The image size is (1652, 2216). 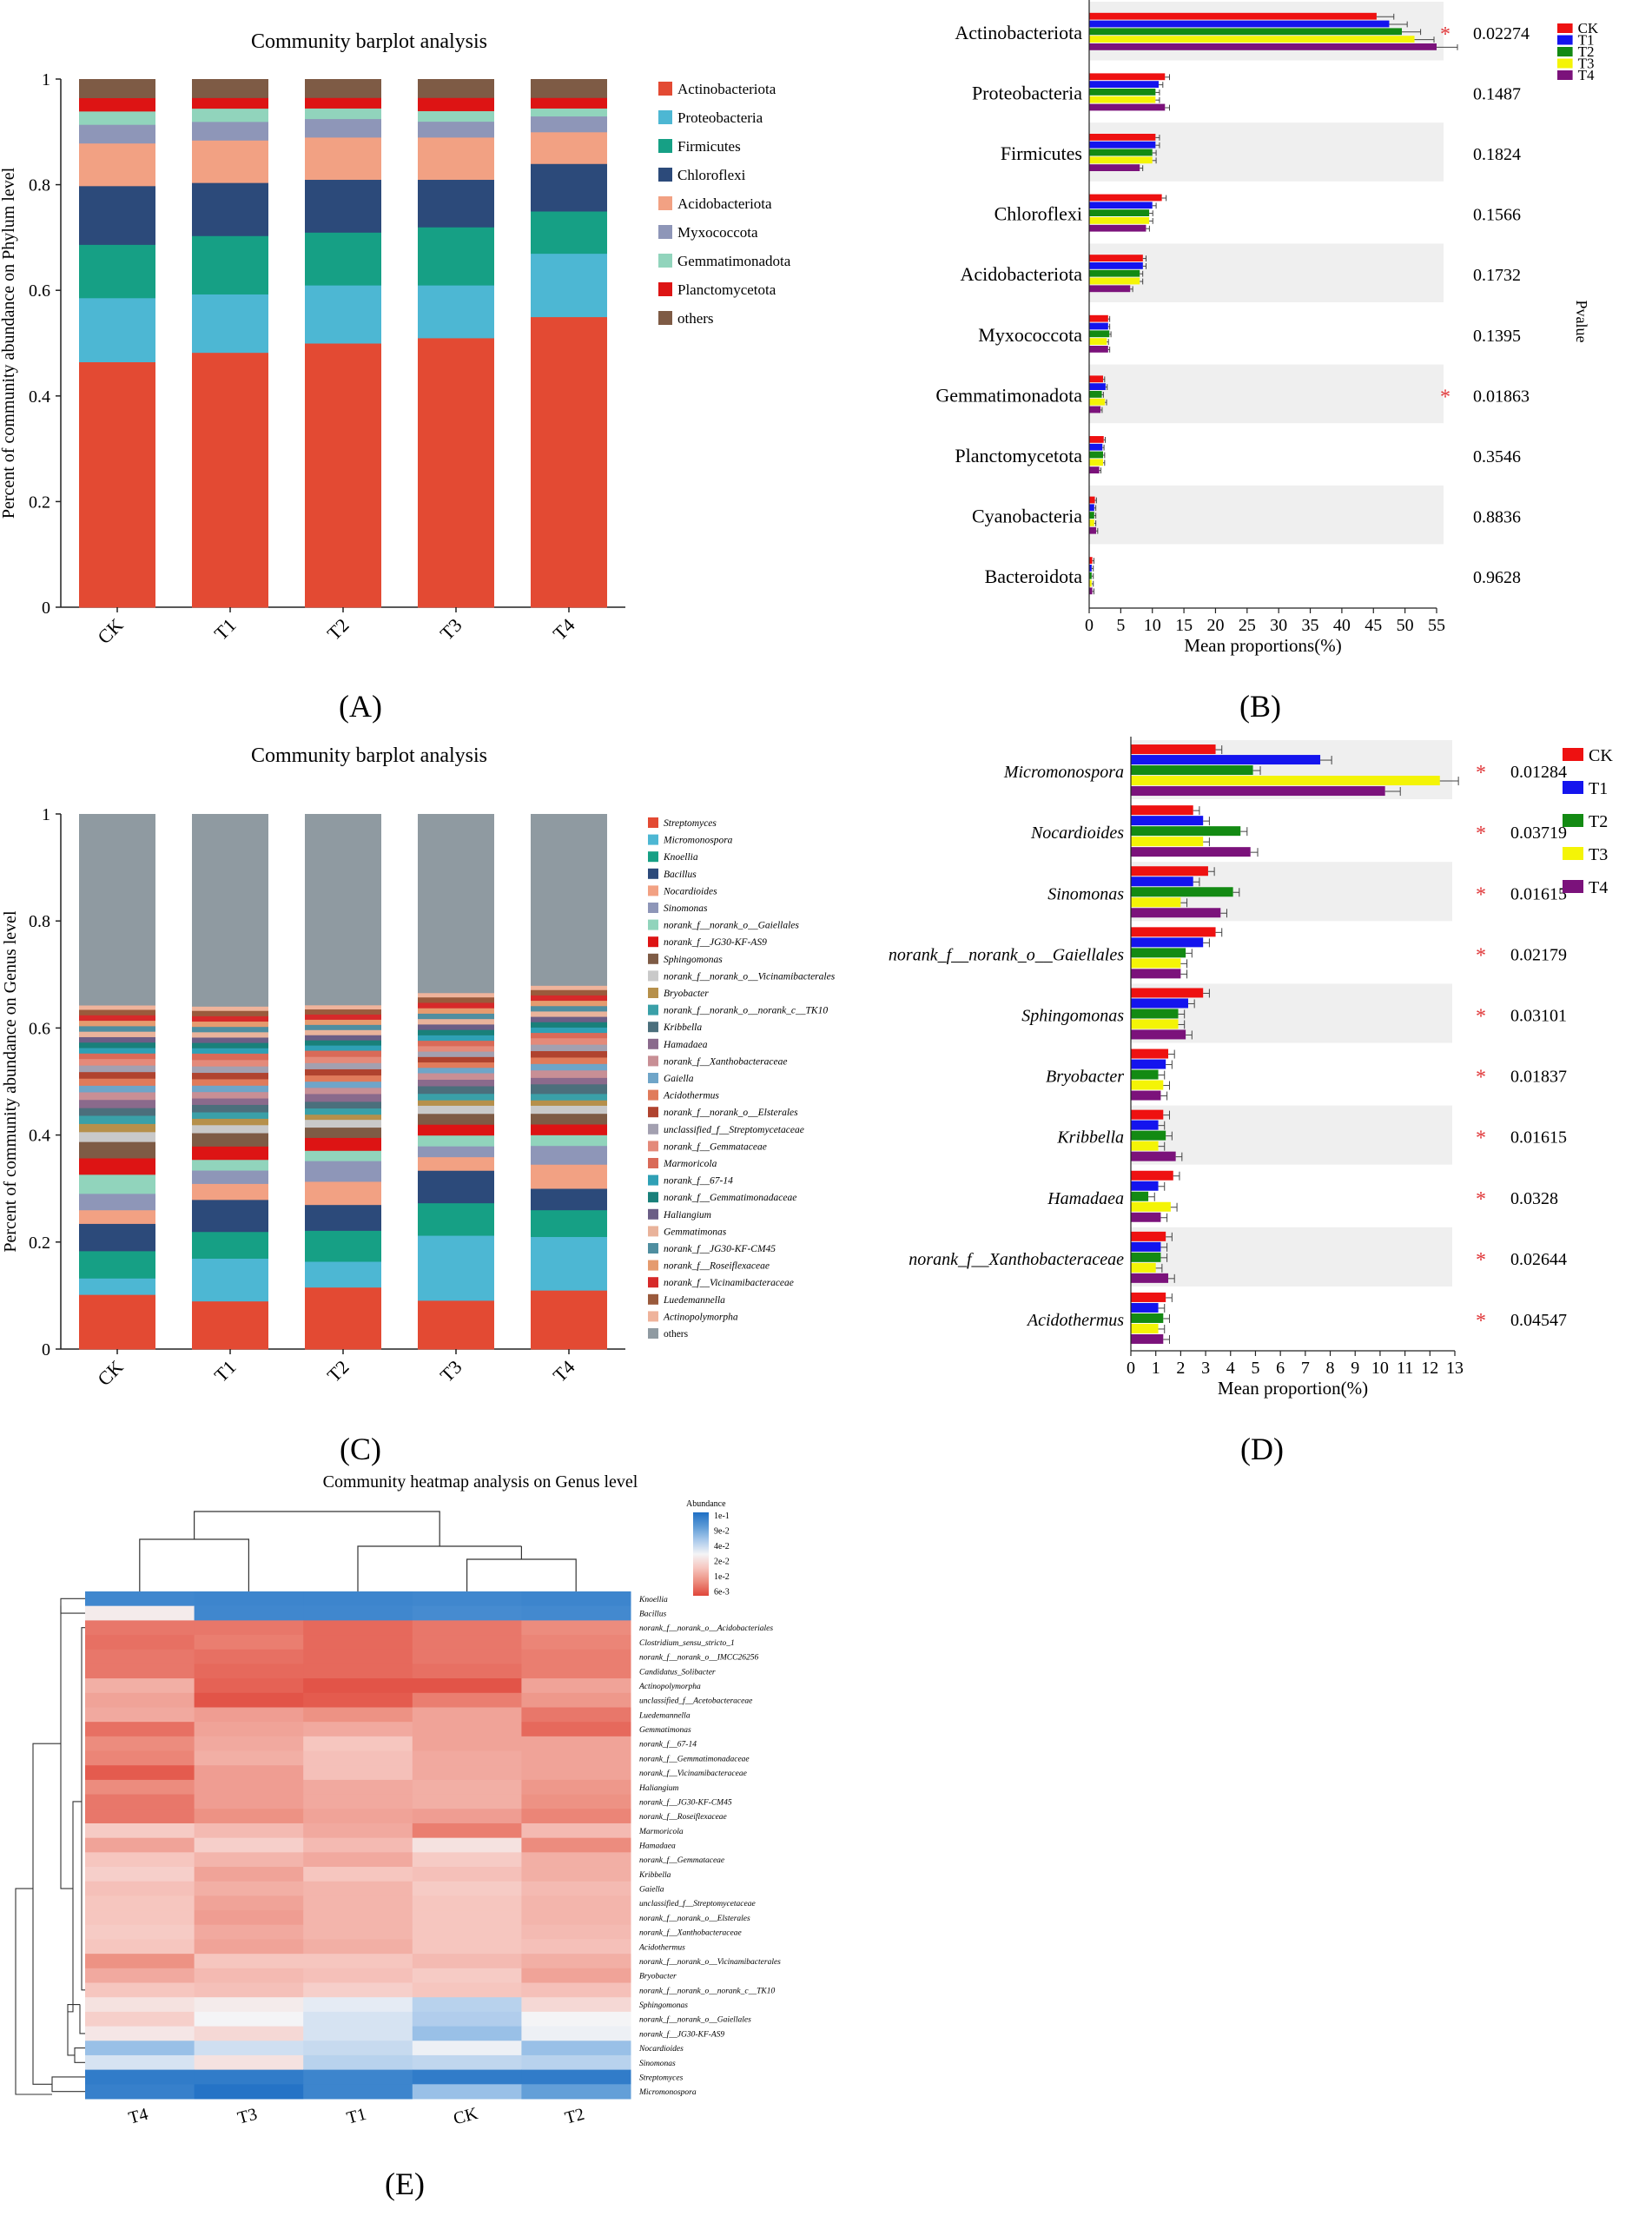 What do you see at coordinates (456, 904) in the screenshot?
I see `bar-segment-others-t3` at bounding box center [456, 904].